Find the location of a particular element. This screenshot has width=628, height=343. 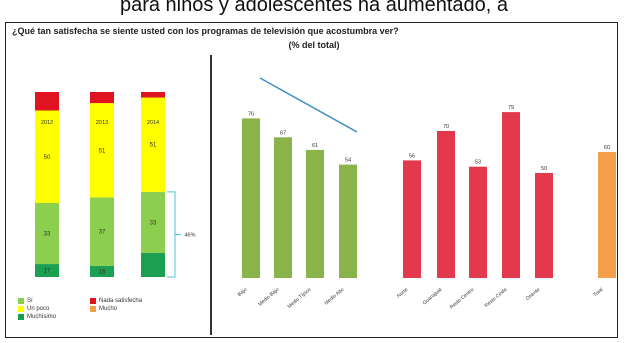

segment-label: 50 is located at coordinates (47, 158).